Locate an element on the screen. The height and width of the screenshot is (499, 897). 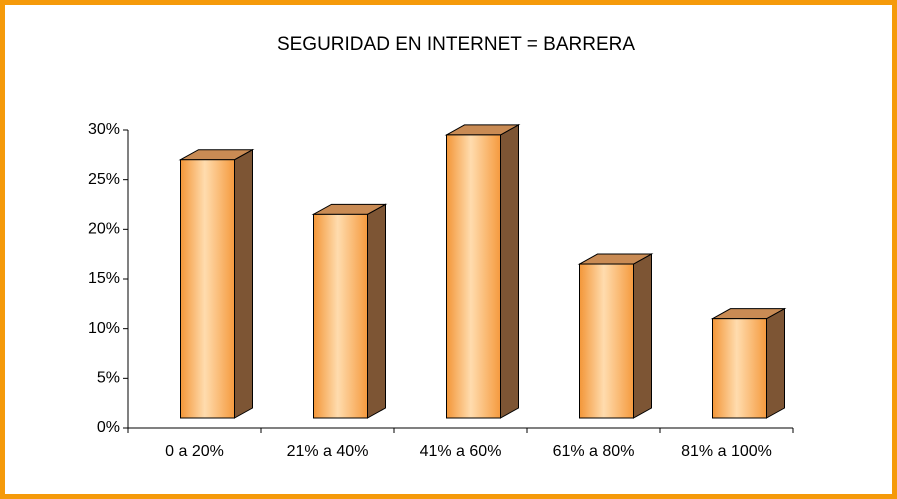
y-tick-label: 5% is located at coordinates (108, 378).